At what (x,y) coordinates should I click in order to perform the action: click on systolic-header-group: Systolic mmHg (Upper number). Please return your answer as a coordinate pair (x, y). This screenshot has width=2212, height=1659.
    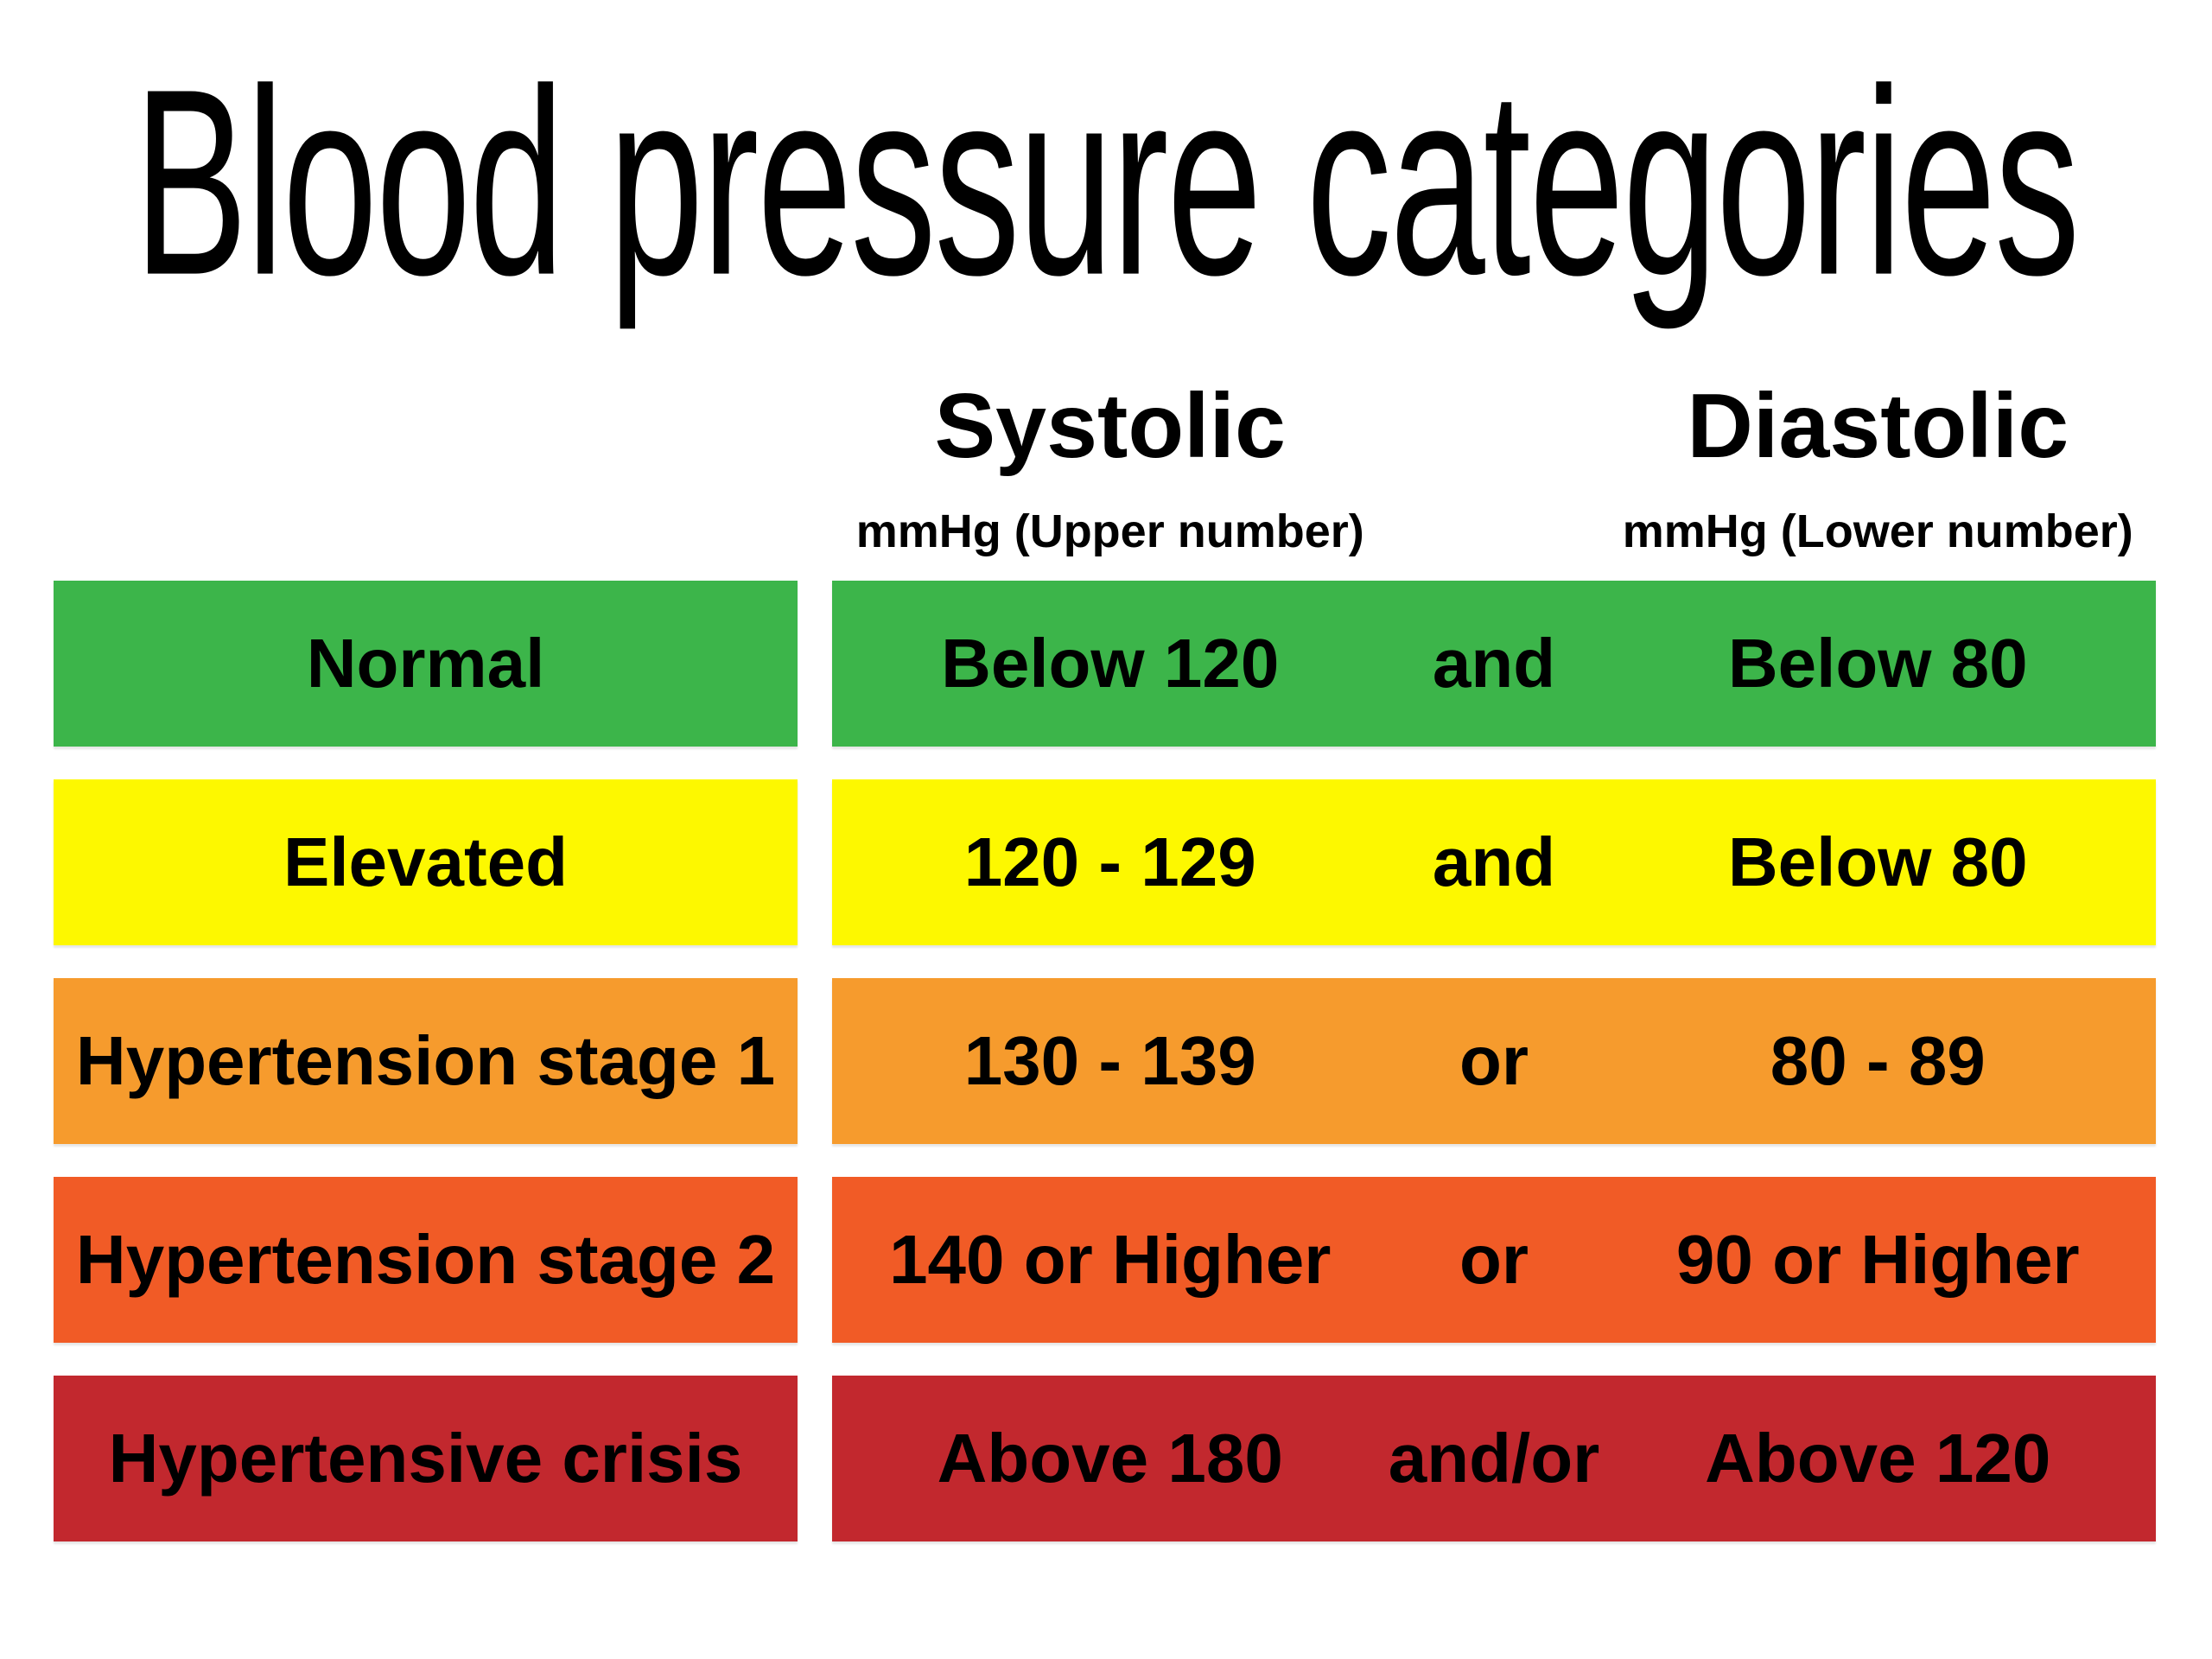
    Looking at the image, I should click on (1110, 467).